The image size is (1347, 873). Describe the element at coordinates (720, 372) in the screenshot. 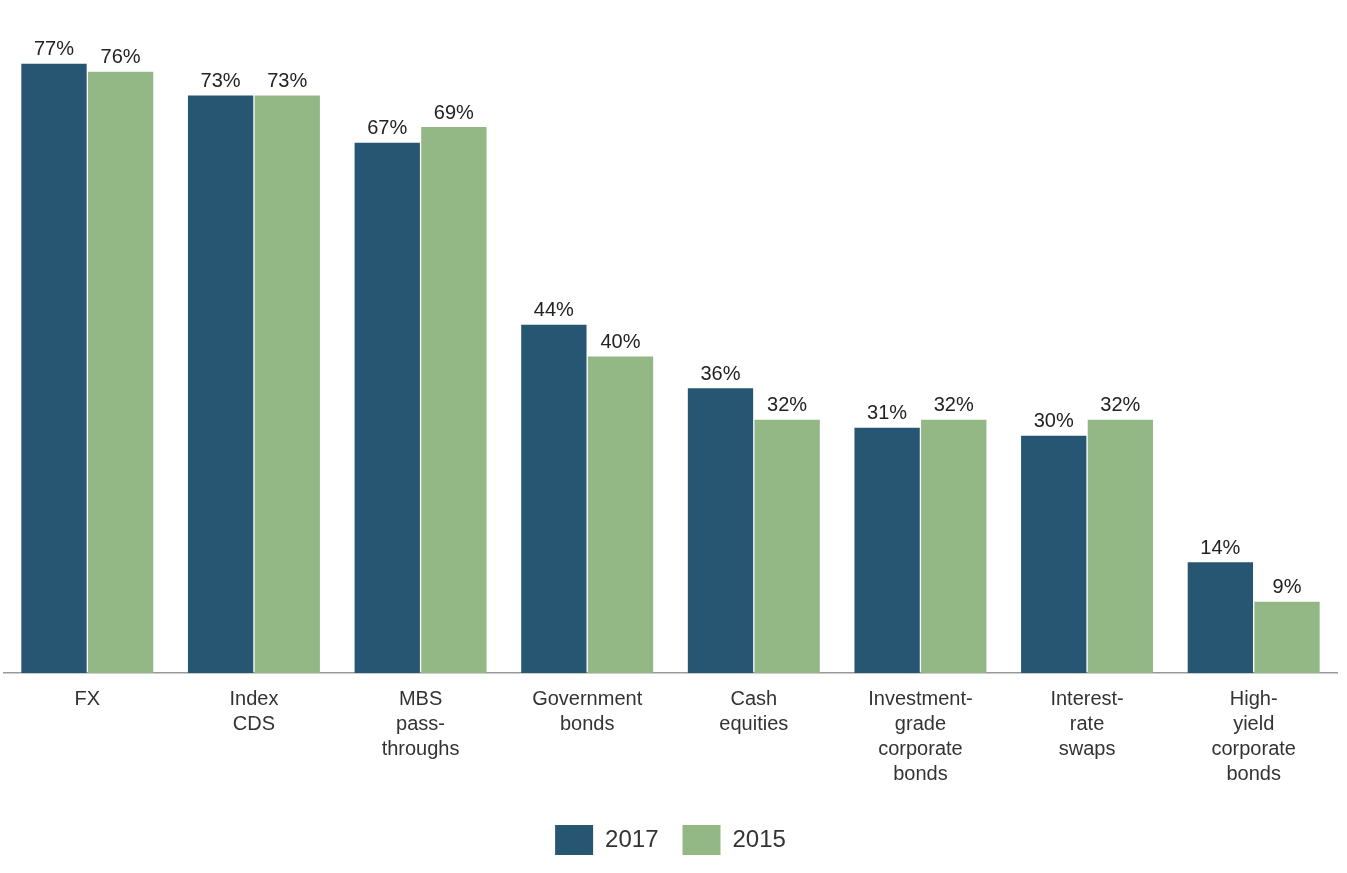

I see `data-label: 36%` at that location.